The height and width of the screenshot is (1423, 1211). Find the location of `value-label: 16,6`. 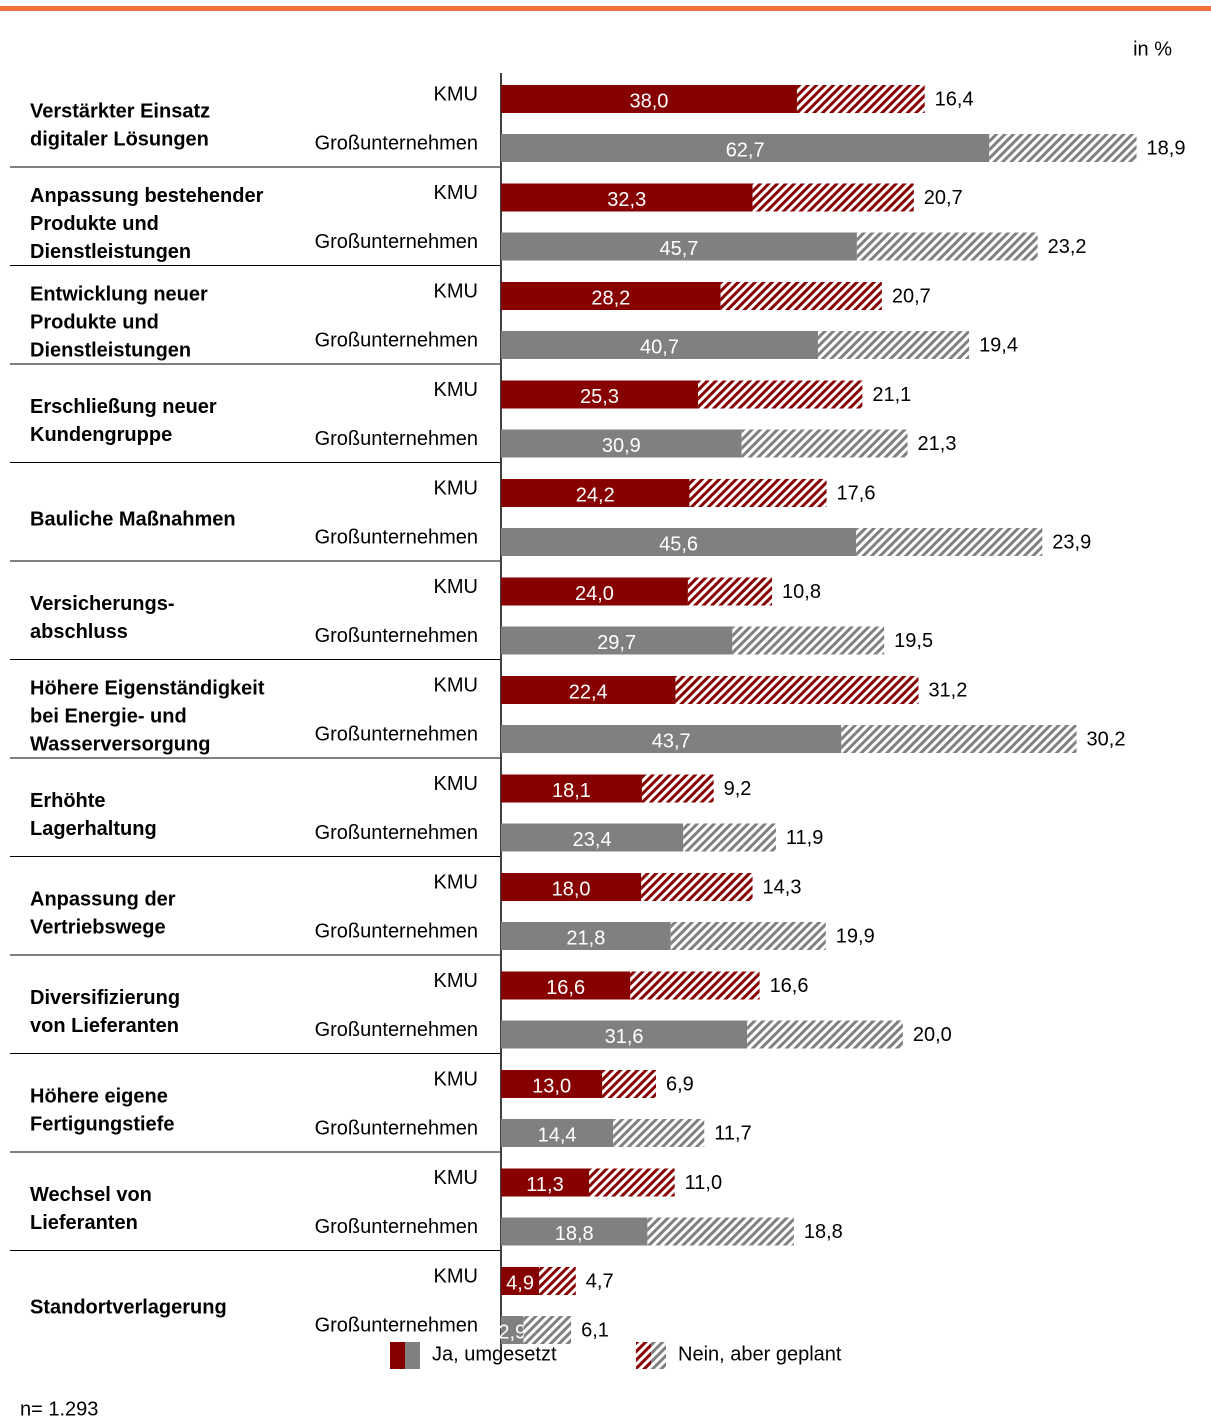

value-label: 16,6 is located at coordinates (789, 986).